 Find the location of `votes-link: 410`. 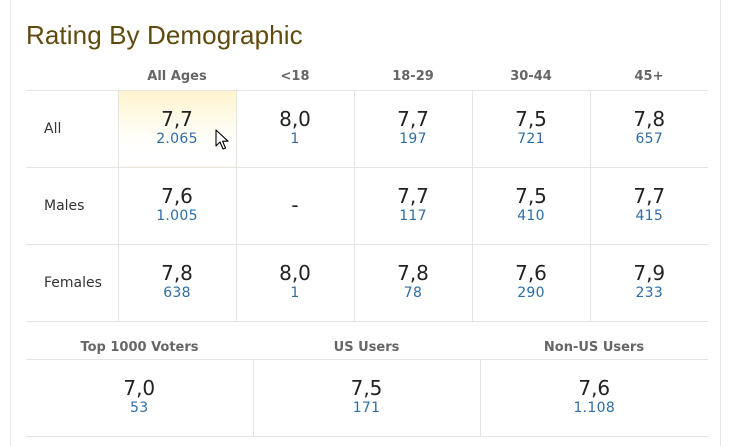

votes-link: 410 is located at coordinates (531, 215).